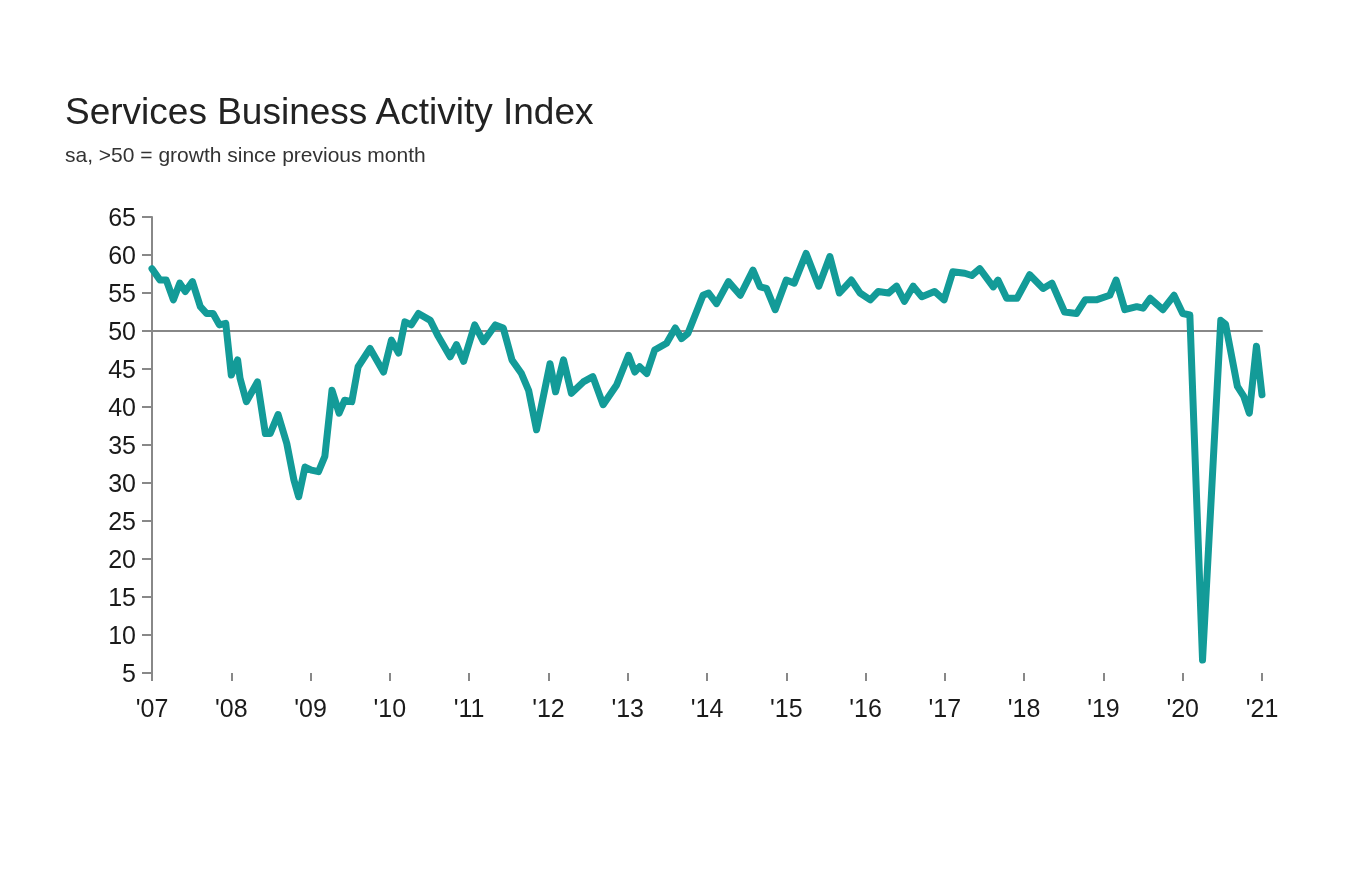 Image resolution: width=1366 pixels, height=879 pixels. I want to click on x-tick-label: '15, so click(786, 707).